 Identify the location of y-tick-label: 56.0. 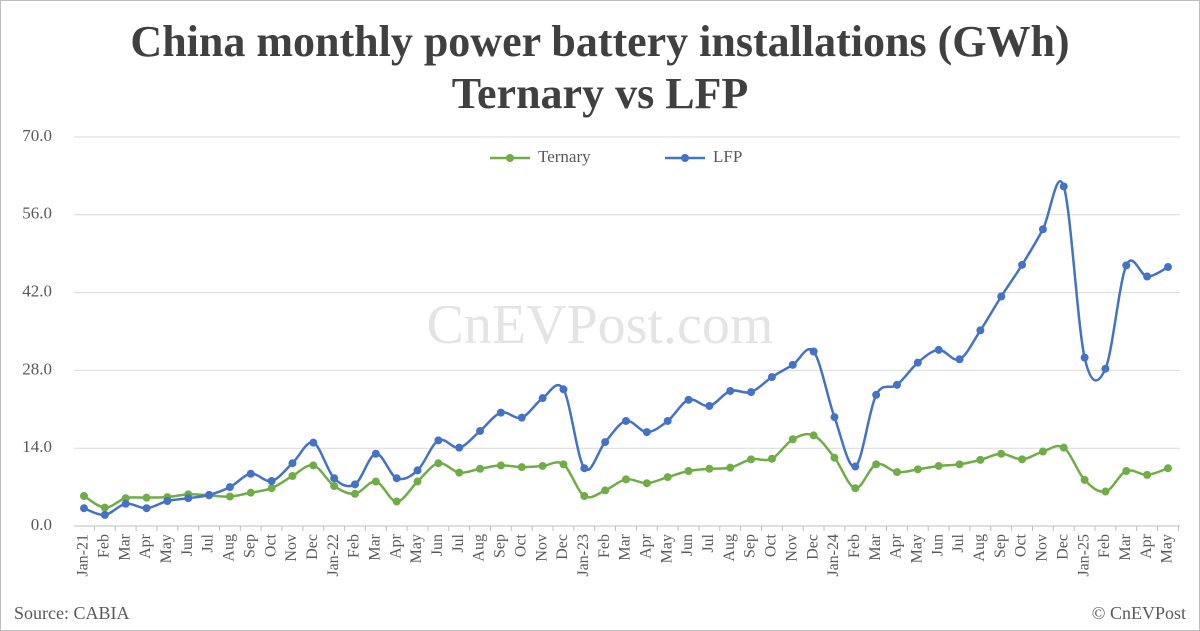
(37, 213).